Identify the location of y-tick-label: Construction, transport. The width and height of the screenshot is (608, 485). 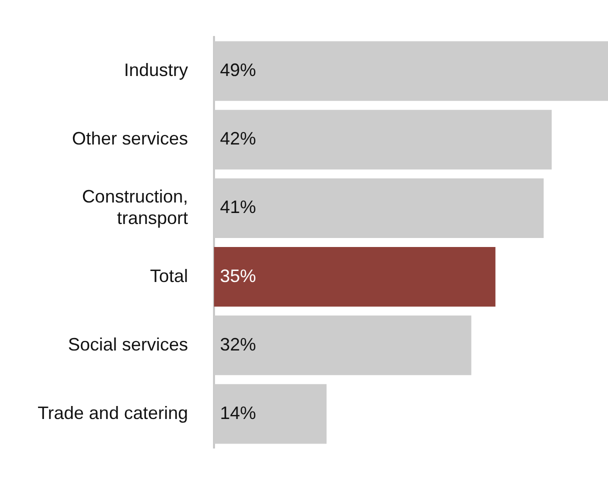
(135, 207).